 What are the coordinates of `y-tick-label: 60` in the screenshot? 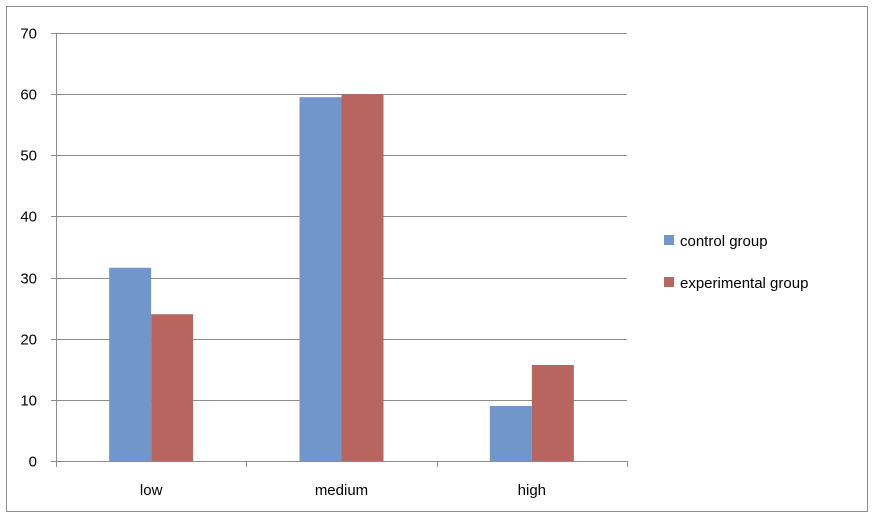 It's located at (28, 95).